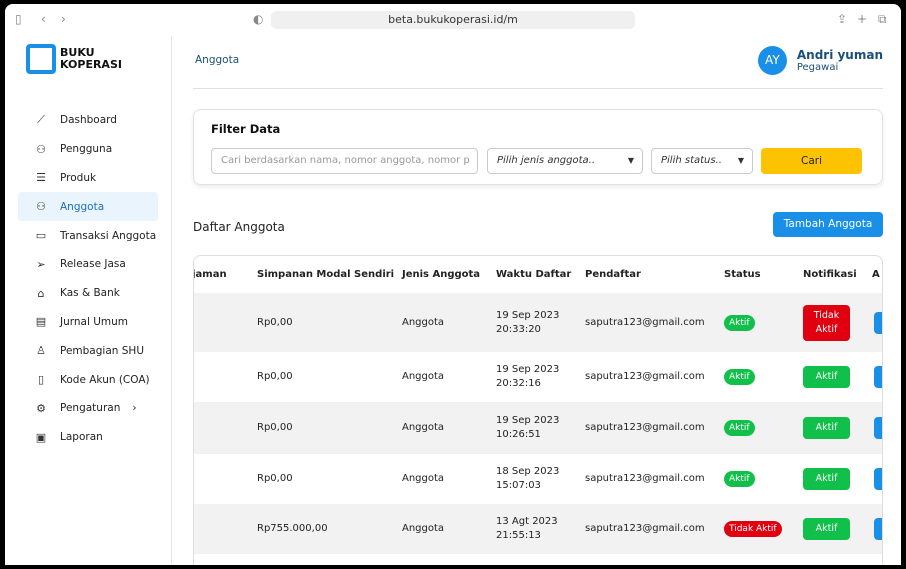  What do you see at coordinates (63, 19) in the screenshot?
I see `forward-icon: ›` at bounding box center [63, 19].